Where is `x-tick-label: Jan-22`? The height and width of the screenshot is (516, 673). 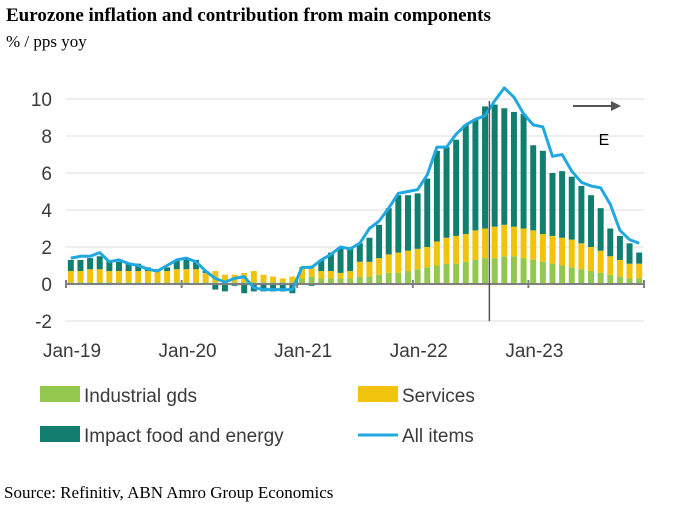 x-tick-label: Jan-22 is located at coordinates (419, 351).